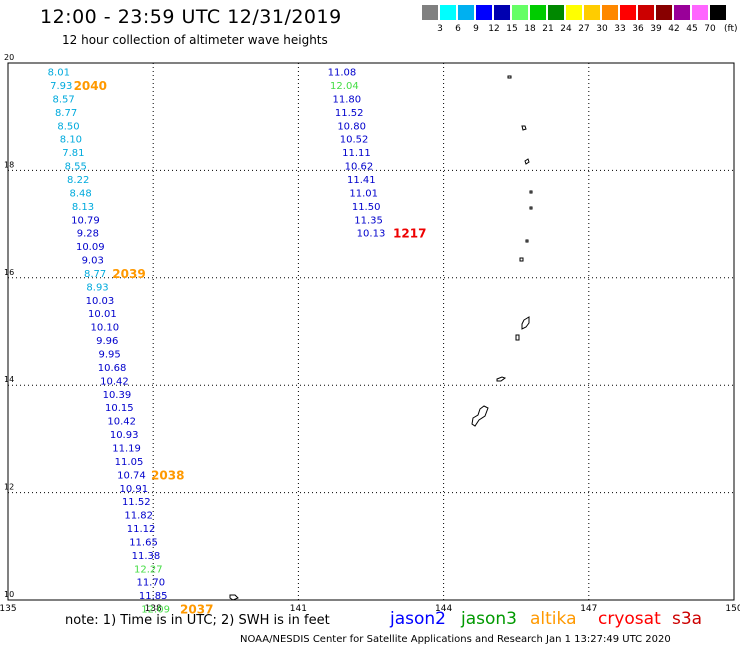  I want to click on wave-height-value: 10.68, so click(112, 368).